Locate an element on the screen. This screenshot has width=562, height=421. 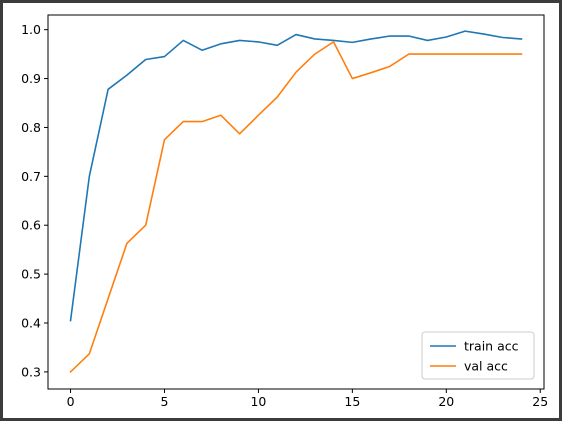
y-tick-label: 0.9 is located at coordinates (31, 78).